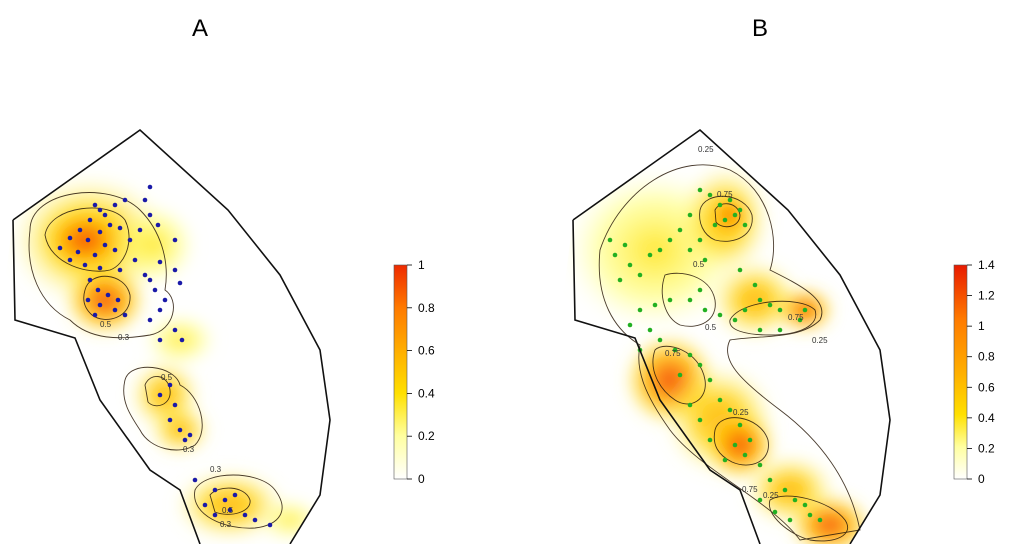  I want to click on panel-a-points, so click(165, 356).